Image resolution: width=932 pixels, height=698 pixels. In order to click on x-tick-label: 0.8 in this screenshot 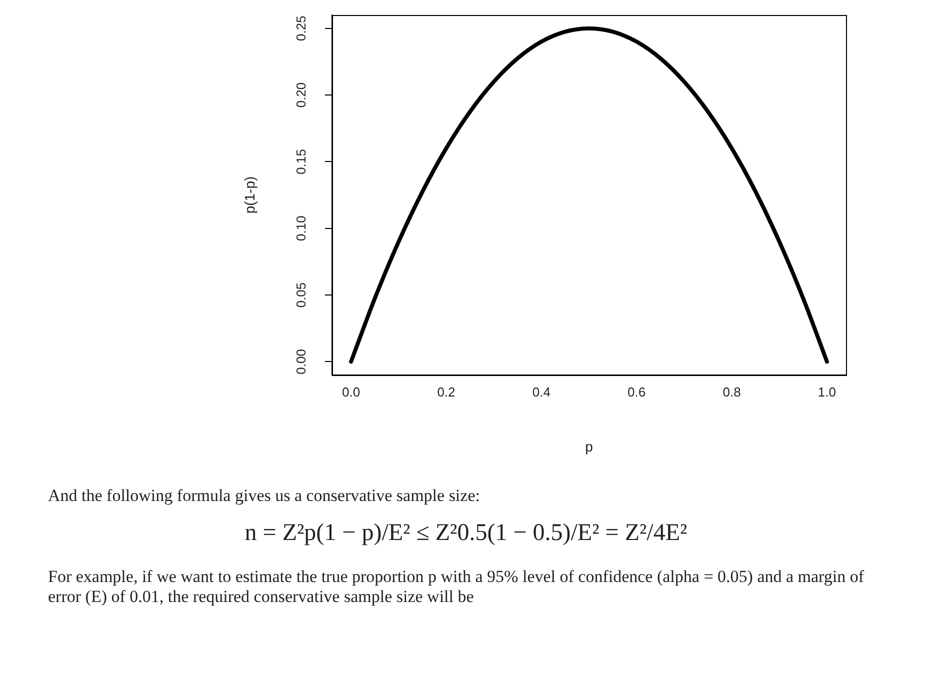, I will do `click(731, 392)`.